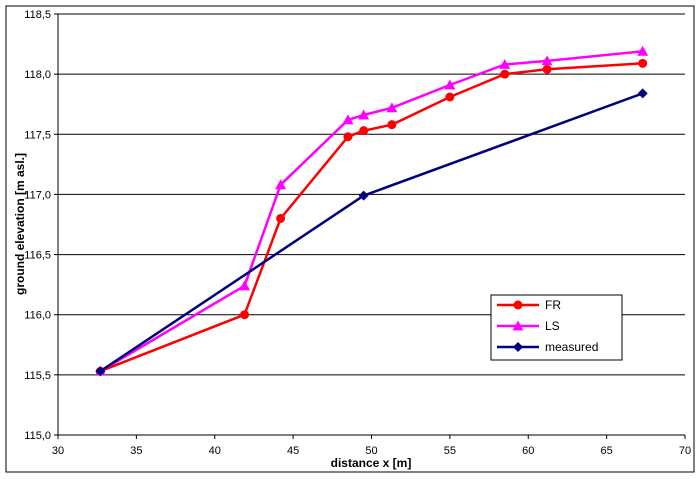 The width and height of the screenshot is (700, 479). I want to click on x-axis-ticks: 30 35 40 45 50 55 60 65 70, so click(371, 446).